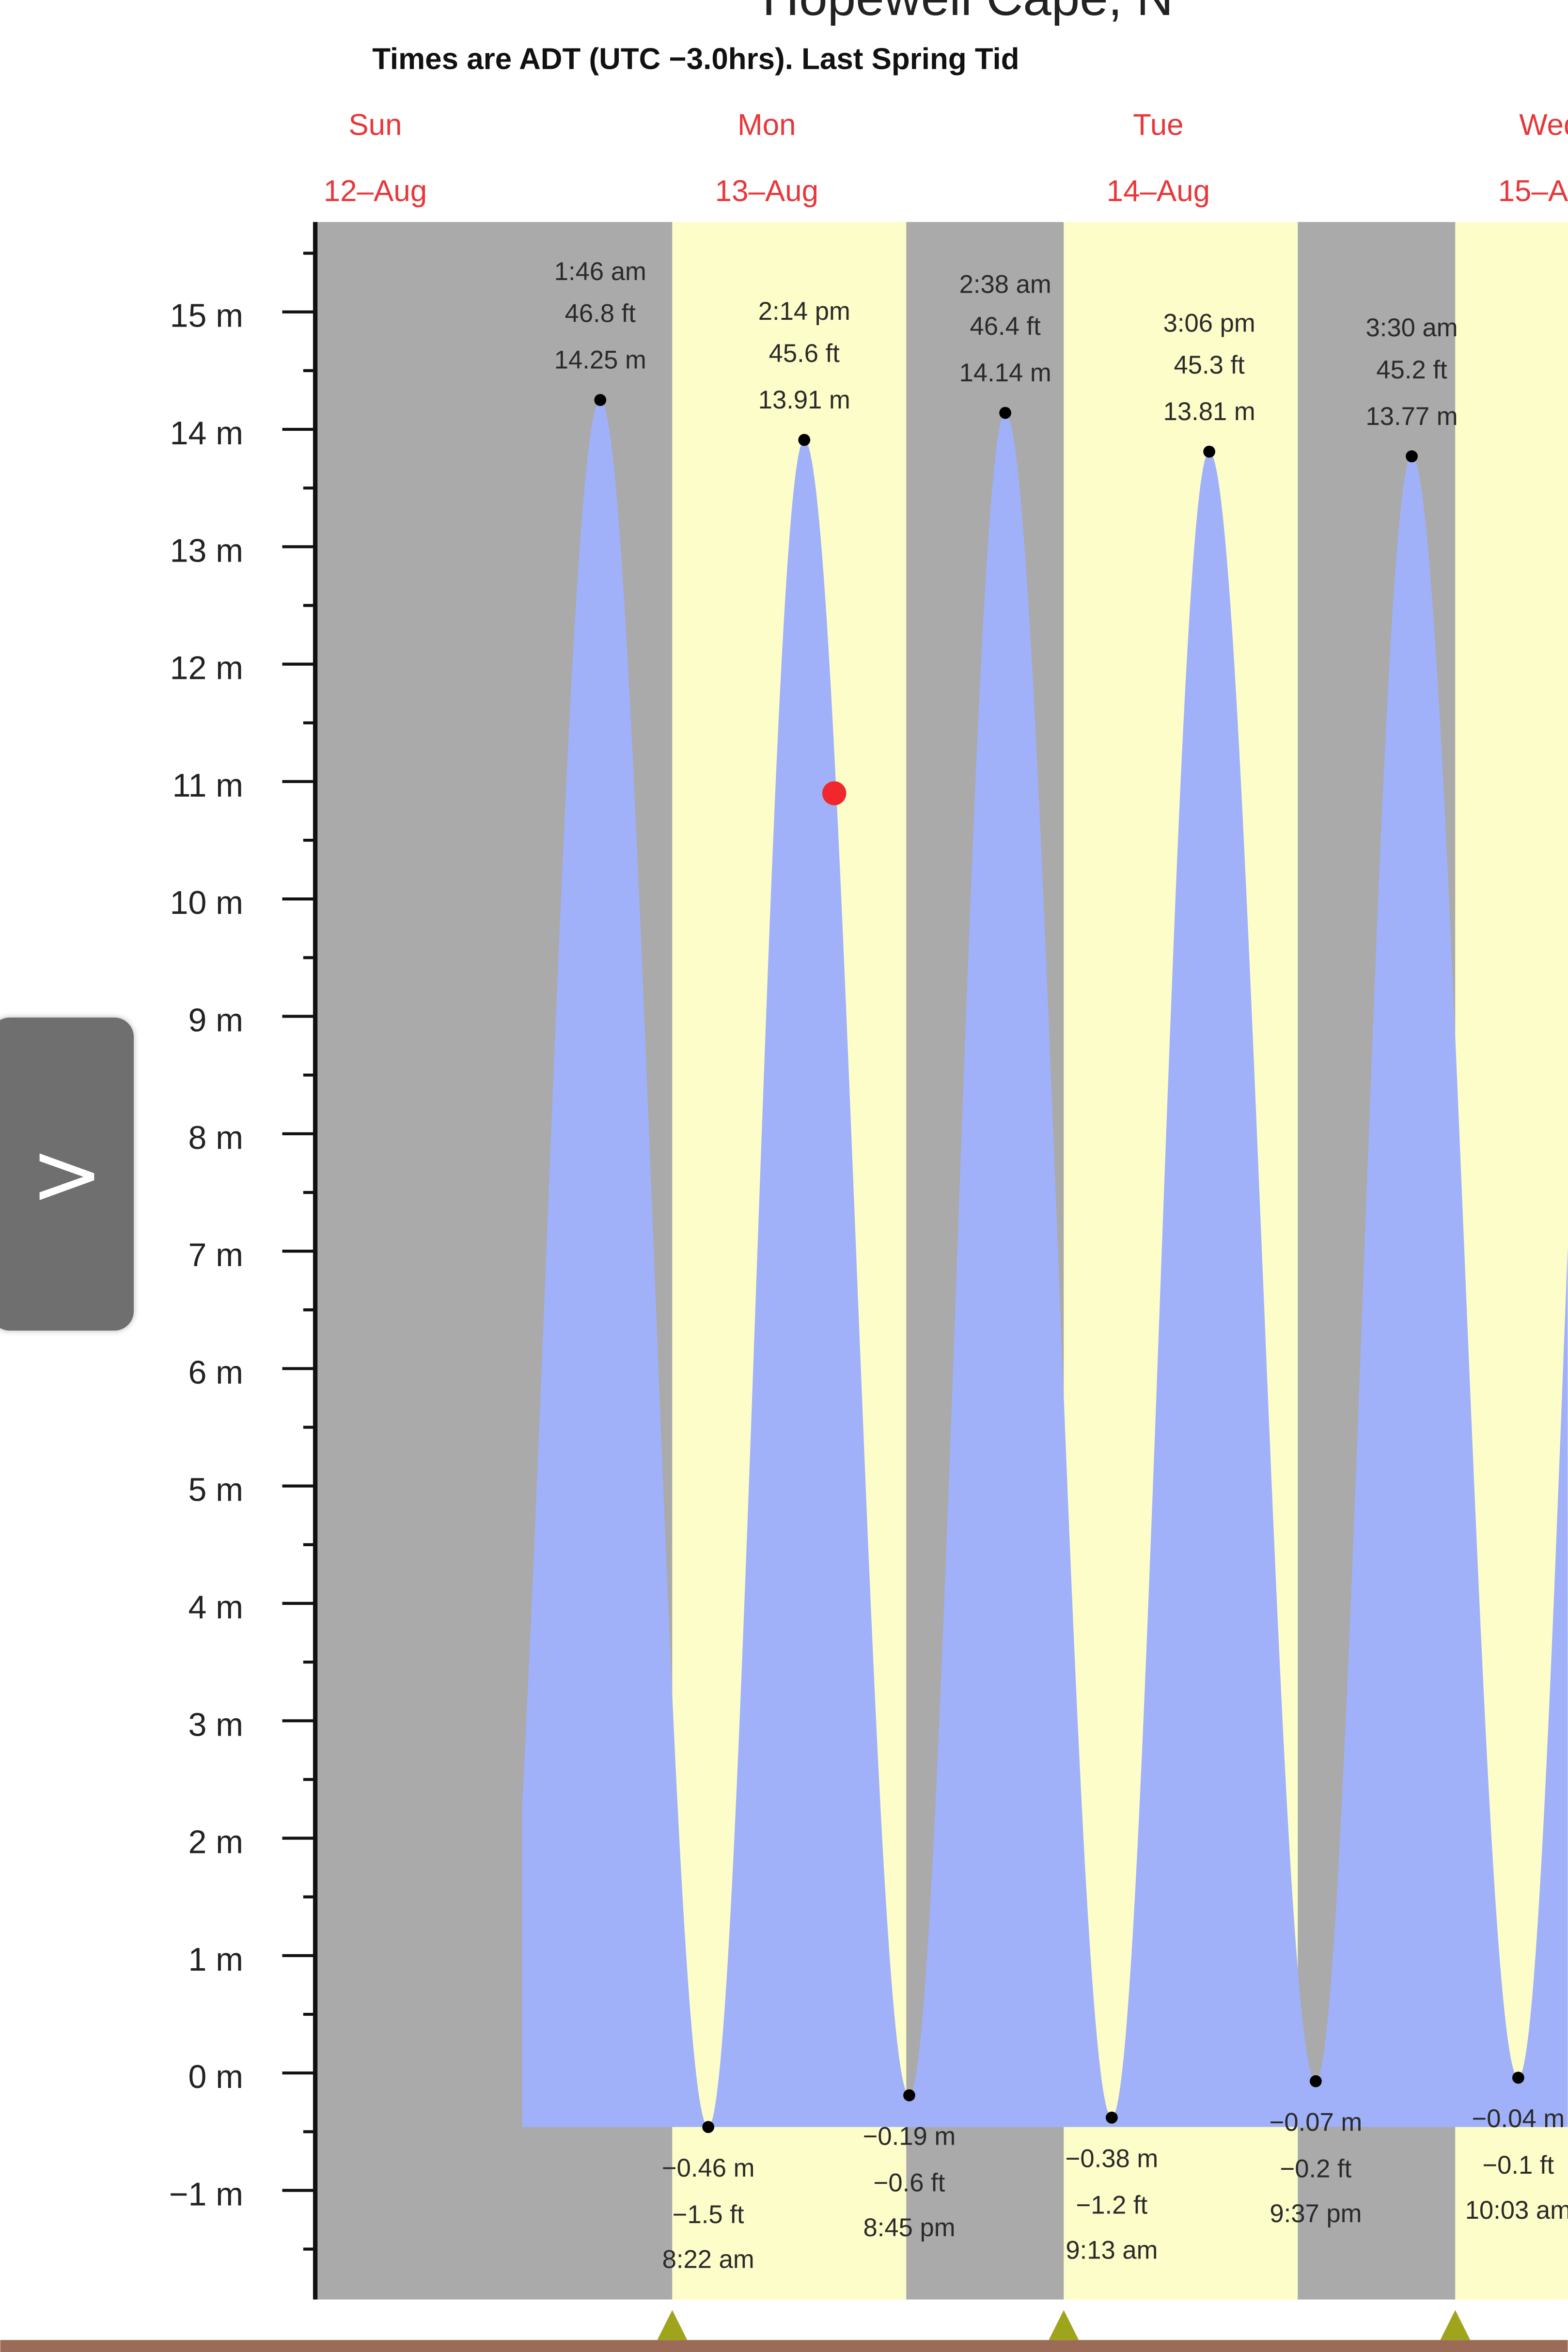 The width and height of the screenshot is (1568, 2352). What do you see at coordinates (909, 2228) in the screenshot?
I see `low-label-time: 8:45 pm` at bounding box center [909, 2228].